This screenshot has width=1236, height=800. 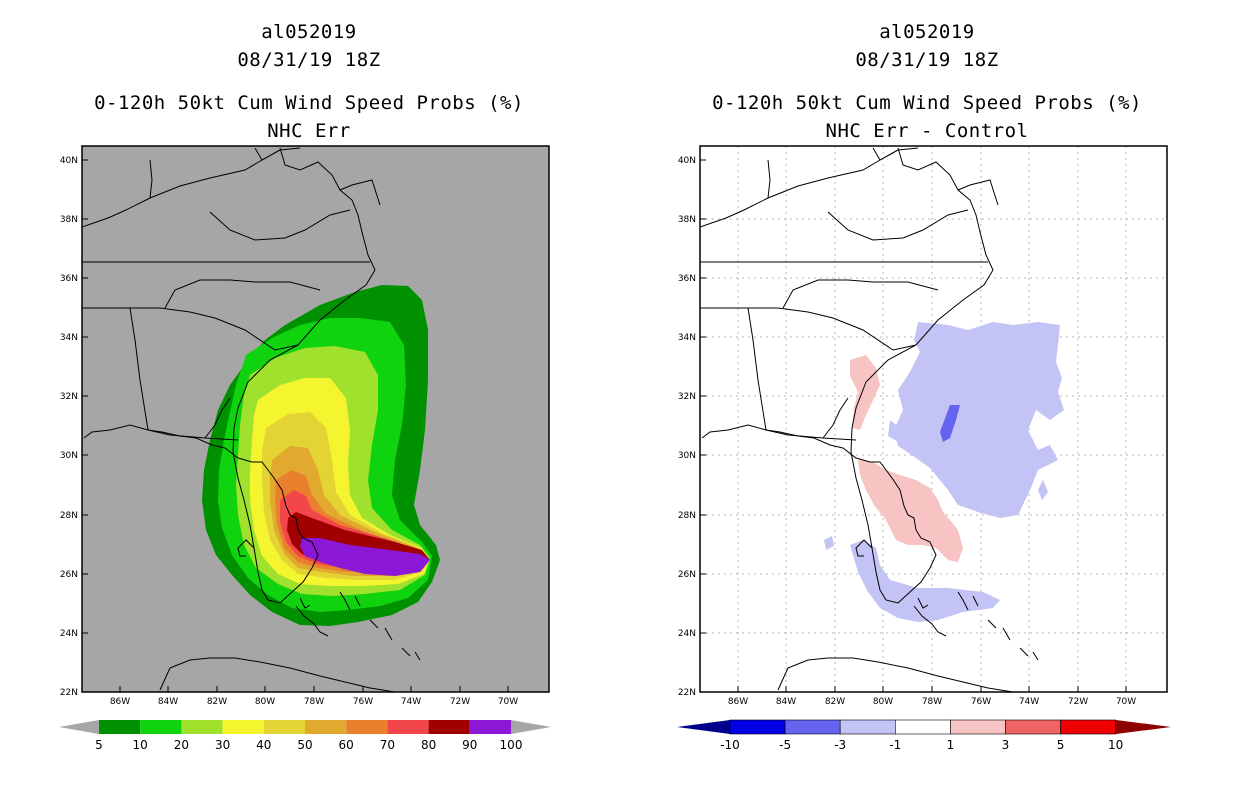 What do you see at coordinates (687, 516) in the screenshot?
I see `lat-label: 28N` at bounding box center [687, 516].